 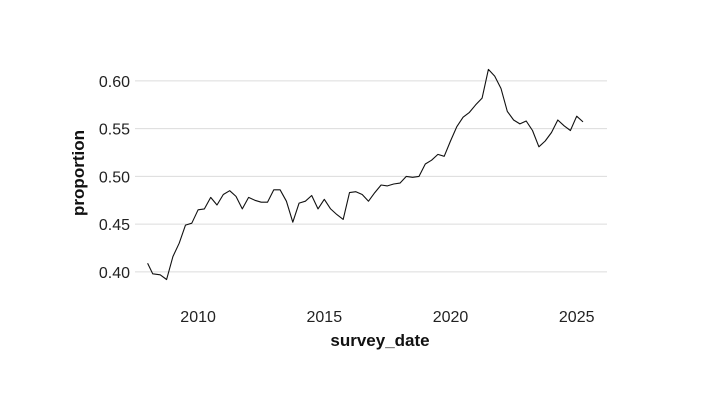 I want to click on y-axis-ticks: 0.40 0.45 0.50 0.55 0.60, so click(x=114, y=178).